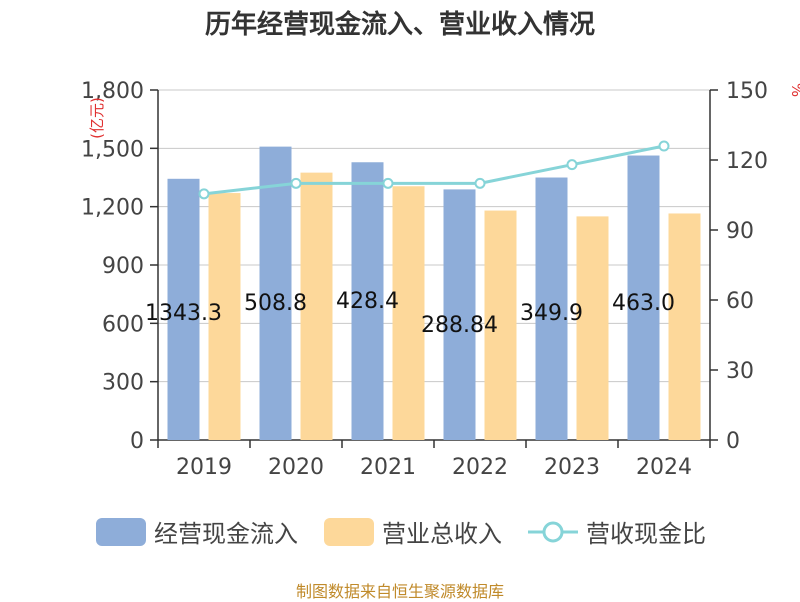 Image resolution: width=800 pixels, height=602 pixels. Describe the element at coordinates (97, 118) in the screenshot. I see `y-left-axis-label: (亿元)` at that location.